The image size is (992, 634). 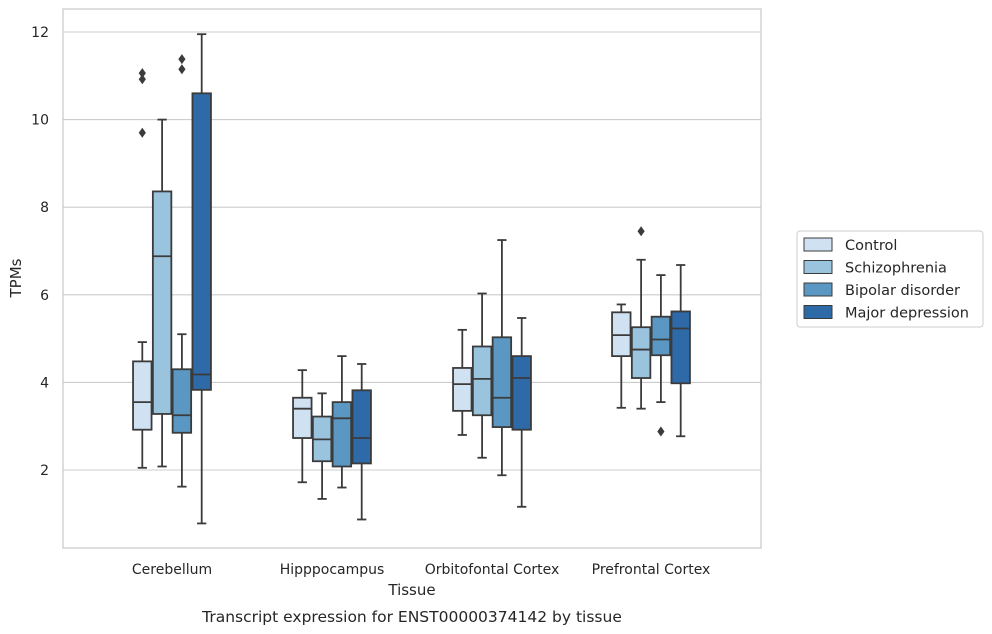 I want to click on y-tick-label: 8, so click(x=44, y=208).